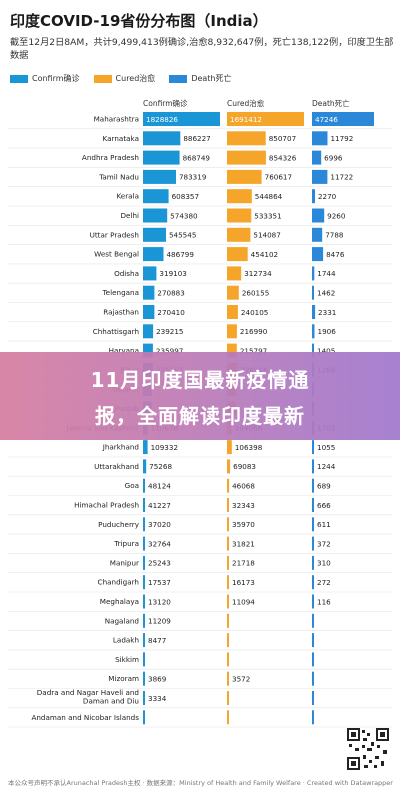 The width and height of the screenshot is (400, 796). Describe the element at coordinates (341, 138) in the screenshot. I see `data-label-death: 11792` at that location.